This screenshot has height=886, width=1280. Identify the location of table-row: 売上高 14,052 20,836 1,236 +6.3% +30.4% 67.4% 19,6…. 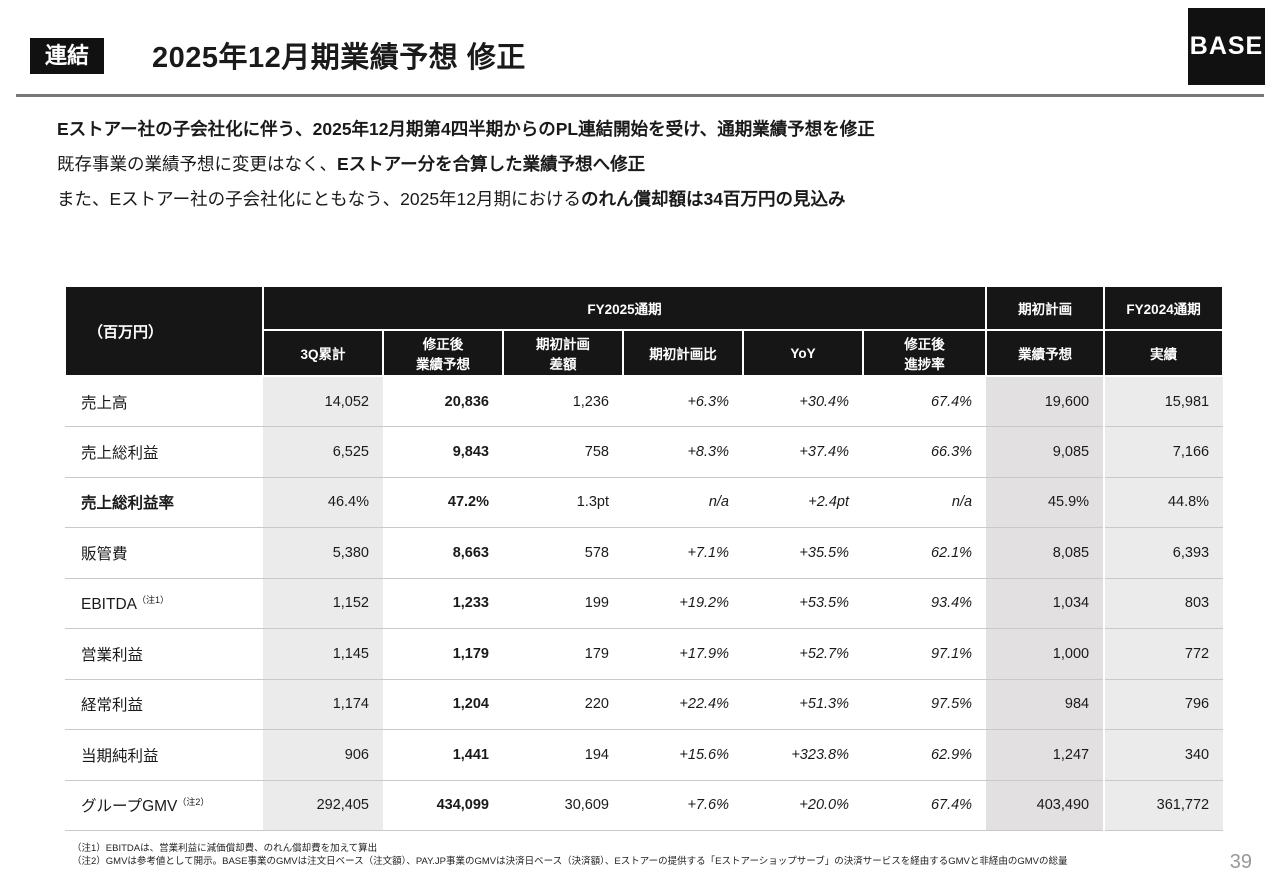
(644, 401).